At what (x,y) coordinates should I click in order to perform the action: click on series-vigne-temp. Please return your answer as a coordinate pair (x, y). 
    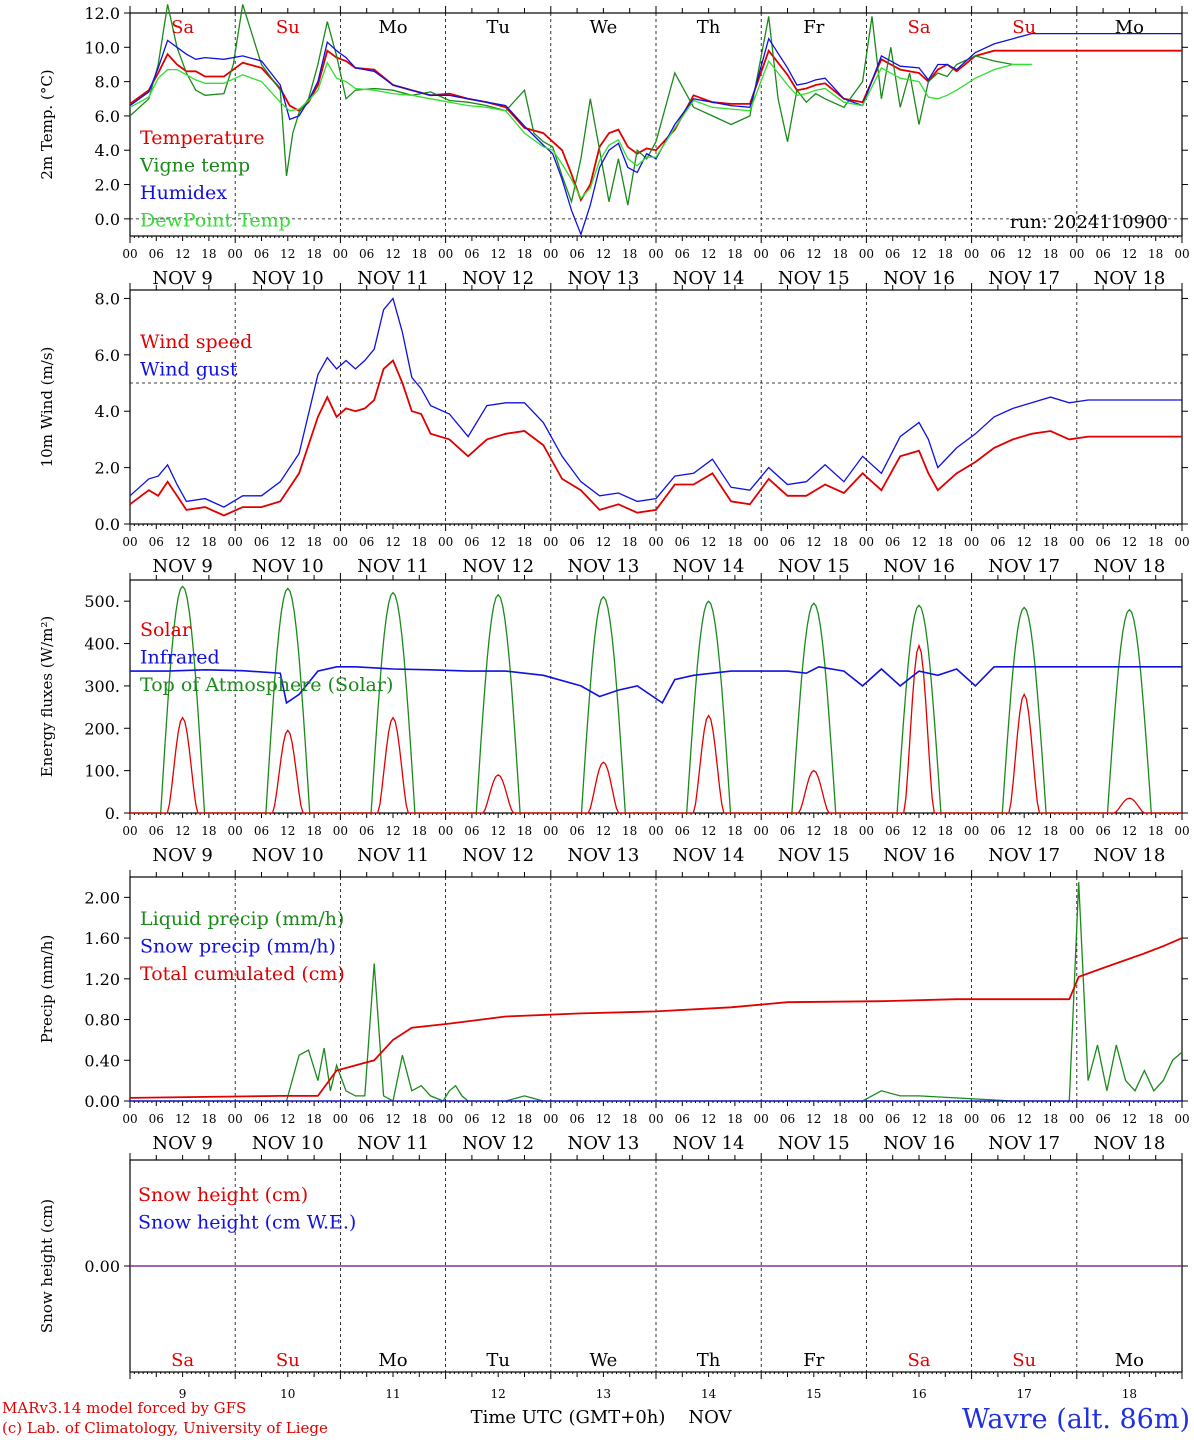
    Looking at the image, I should click on (580, 105).